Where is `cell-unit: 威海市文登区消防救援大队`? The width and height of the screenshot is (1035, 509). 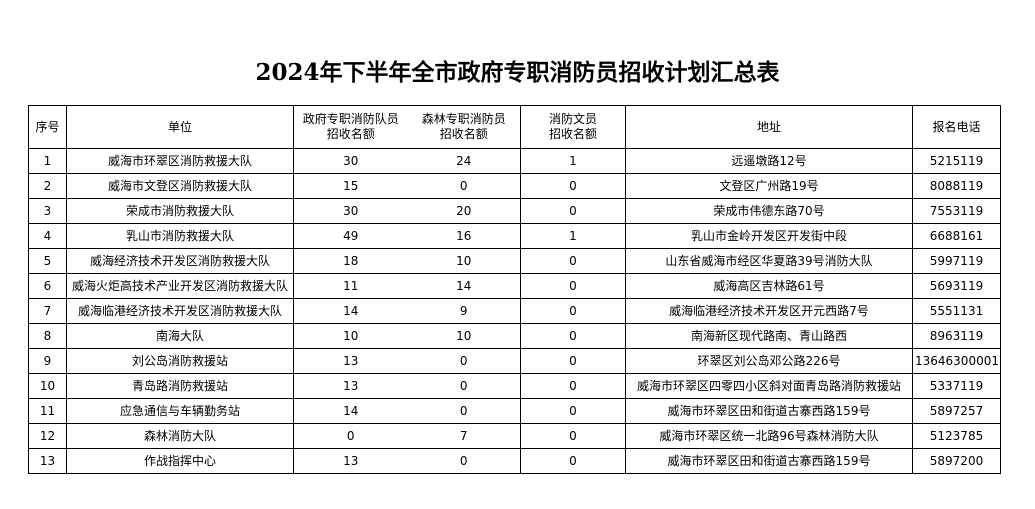 cell-unit: 威海市文登区消防救援大队 is located at coordinates (180, 186).